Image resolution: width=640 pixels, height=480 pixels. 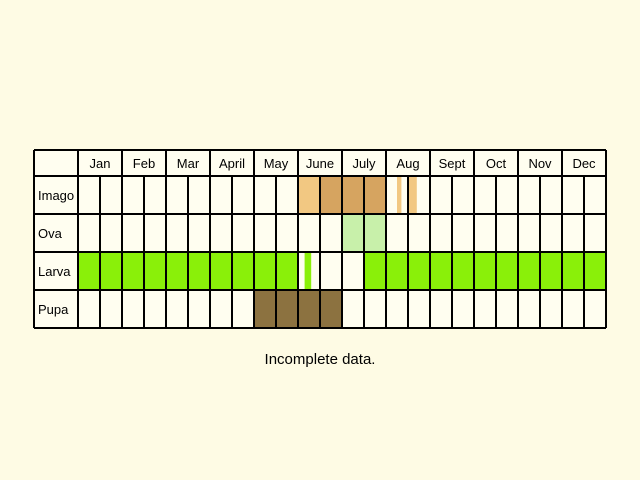 What do you see at coordinates (496, 163) in the screenshot?
I see `month-label-oct: Oct` at bounding box center [496, 163].